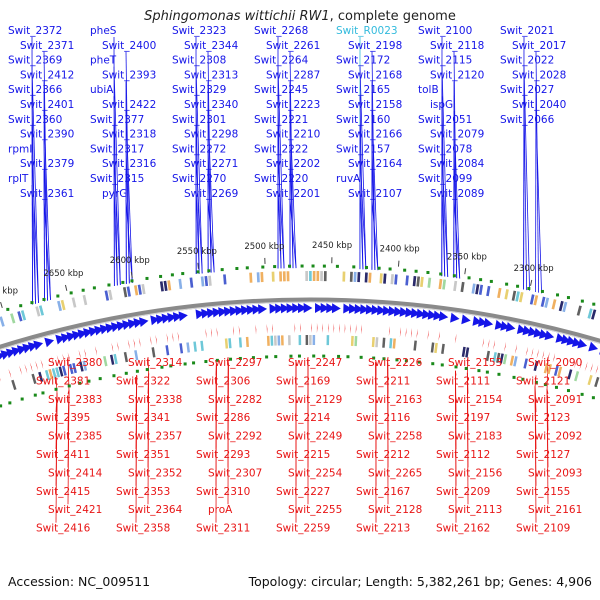  I want to click on forward-gene-label: tolB, so click(428, 90).